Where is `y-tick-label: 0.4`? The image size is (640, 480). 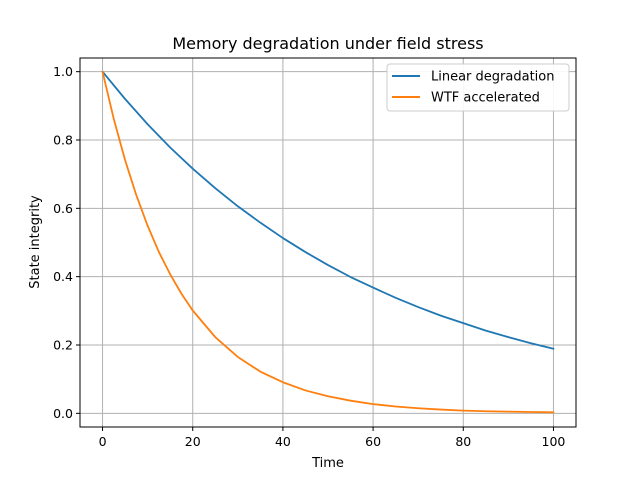
y-tick-label: 0.4 is located at coordinates (63, 276).